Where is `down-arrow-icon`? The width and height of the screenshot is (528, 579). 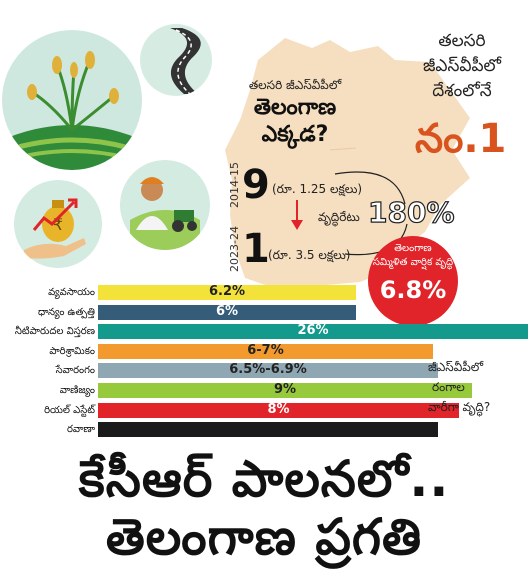 down-arrow-icon is located at coordinates (297, 215).